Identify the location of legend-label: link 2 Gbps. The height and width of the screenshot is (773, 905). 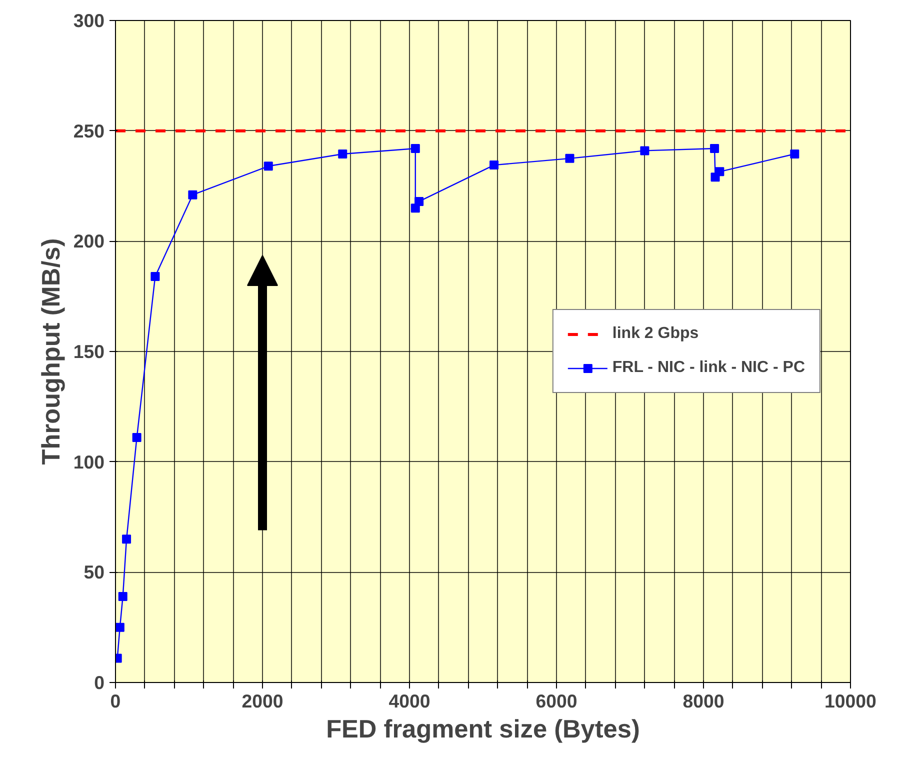
(655, 334).